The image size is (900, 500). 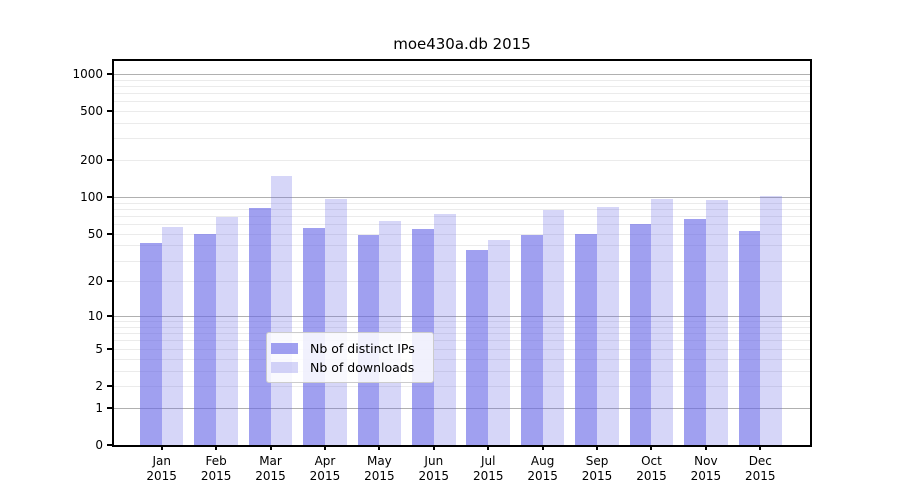 What do you see at coordinates (99, 348) in the screenshot?
I see `y-tick-label-5: 5` at bounding box center [99, 348].